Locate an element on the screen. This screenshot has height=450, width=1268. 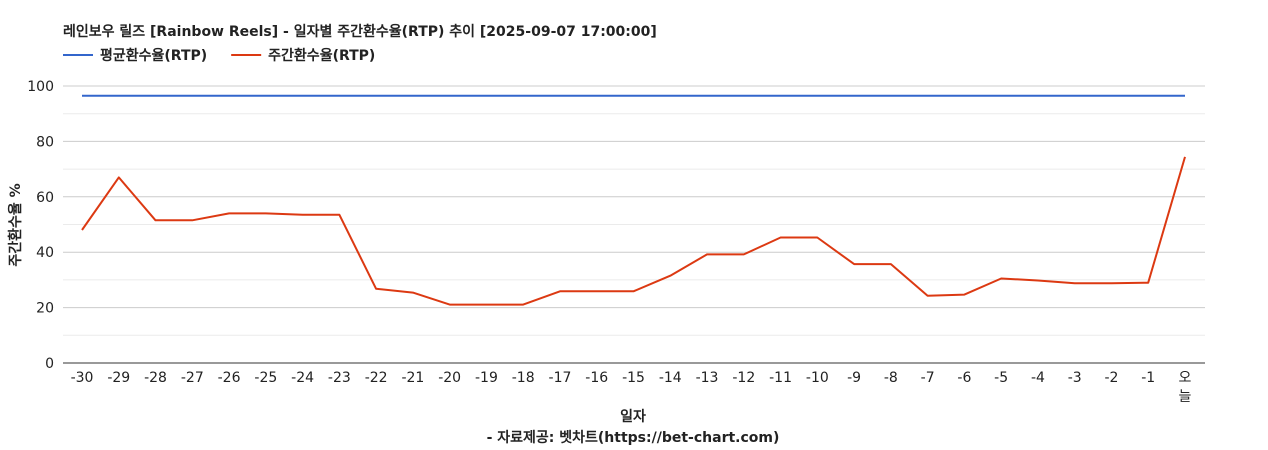
legend: 평균환수율(RTP) 주간환수율(RTP) is located at coordinates (219, 55).